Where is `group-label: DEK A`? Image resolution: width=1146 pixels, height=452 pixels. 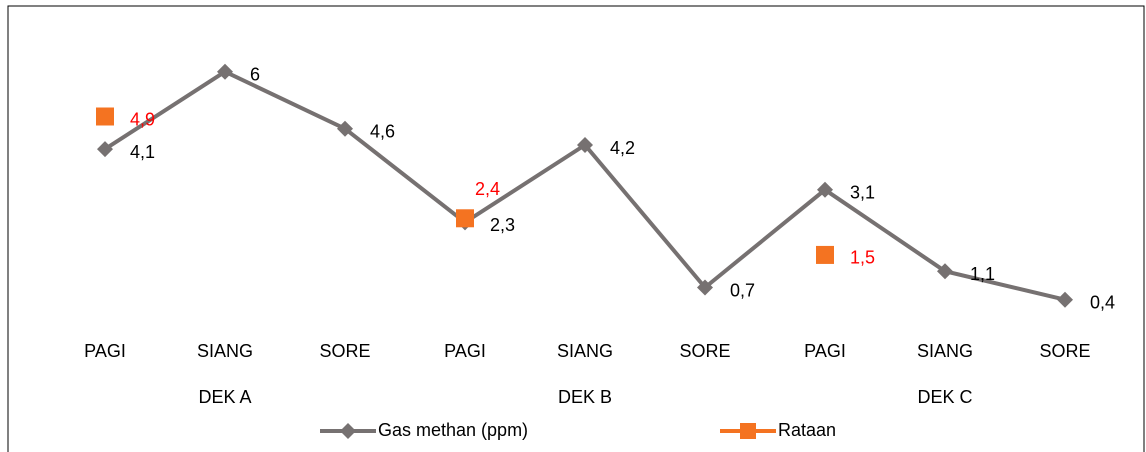 group-label: DEK A is located at coordinates (224, 397).